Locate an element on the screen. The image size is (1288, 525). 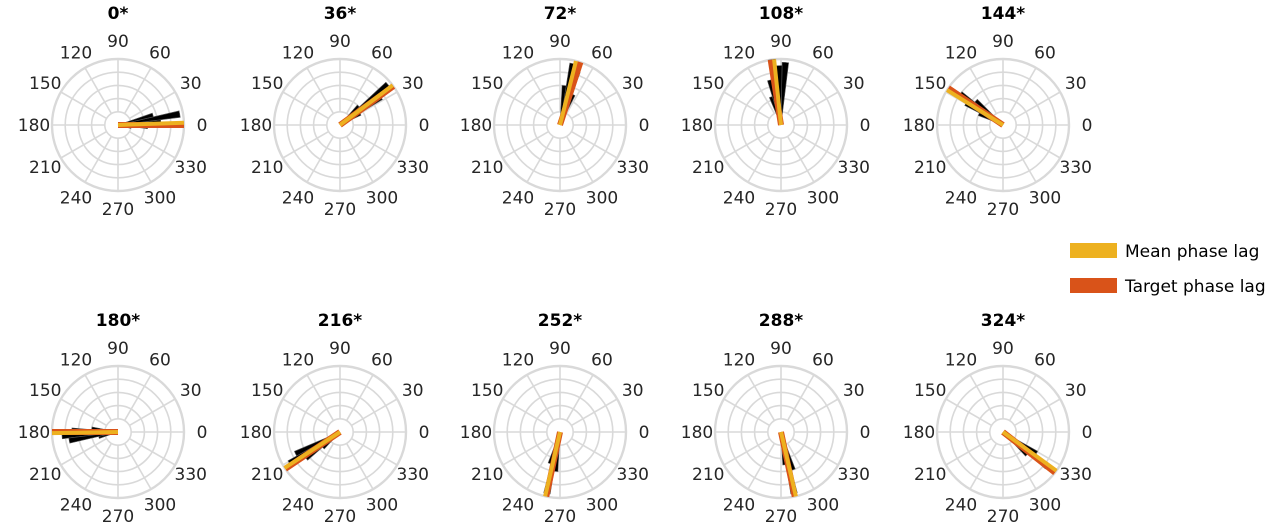
polar-panel: 0 30 60 90 120 150 180 210 240 270 300 330 252* is located at coordinates (555, 418).